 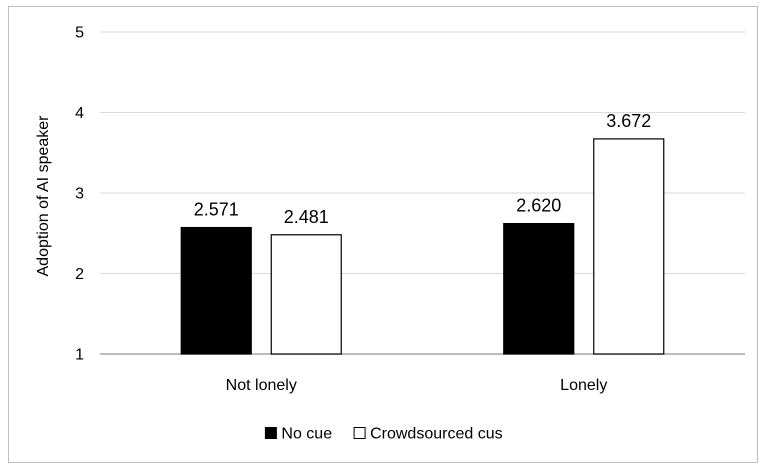 What do you see at coordinates (423, 169) in the screenshot?
I see `data-labels: 2.571 2.481 2.620 3.672` at bounding box center [423, 169].